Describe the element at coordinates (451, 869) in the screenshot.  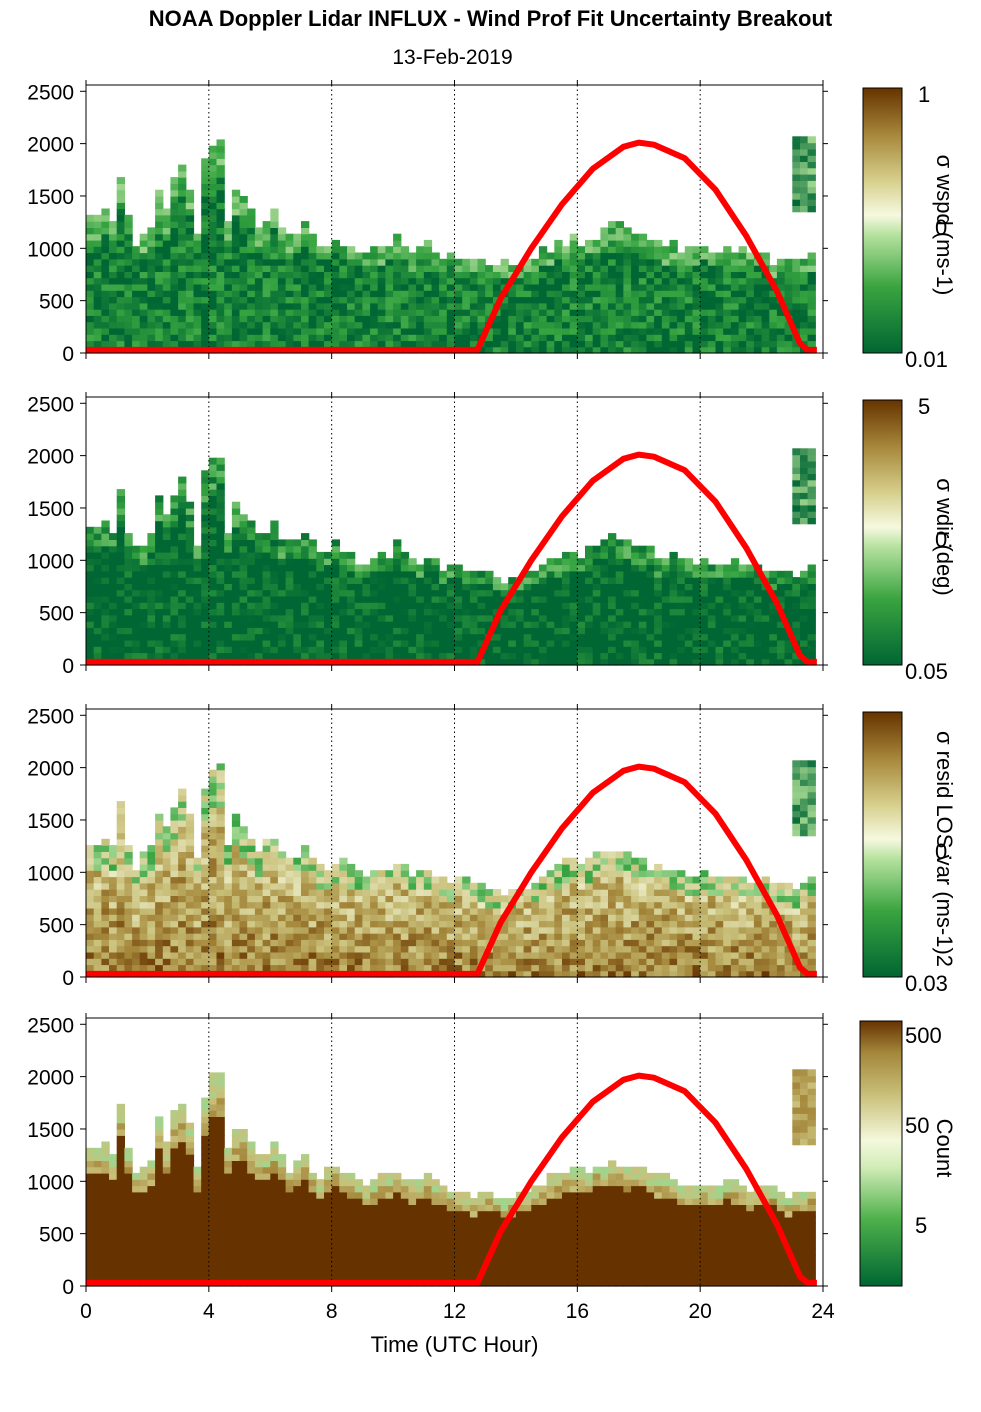
I see `heatmap-resid` at that location.